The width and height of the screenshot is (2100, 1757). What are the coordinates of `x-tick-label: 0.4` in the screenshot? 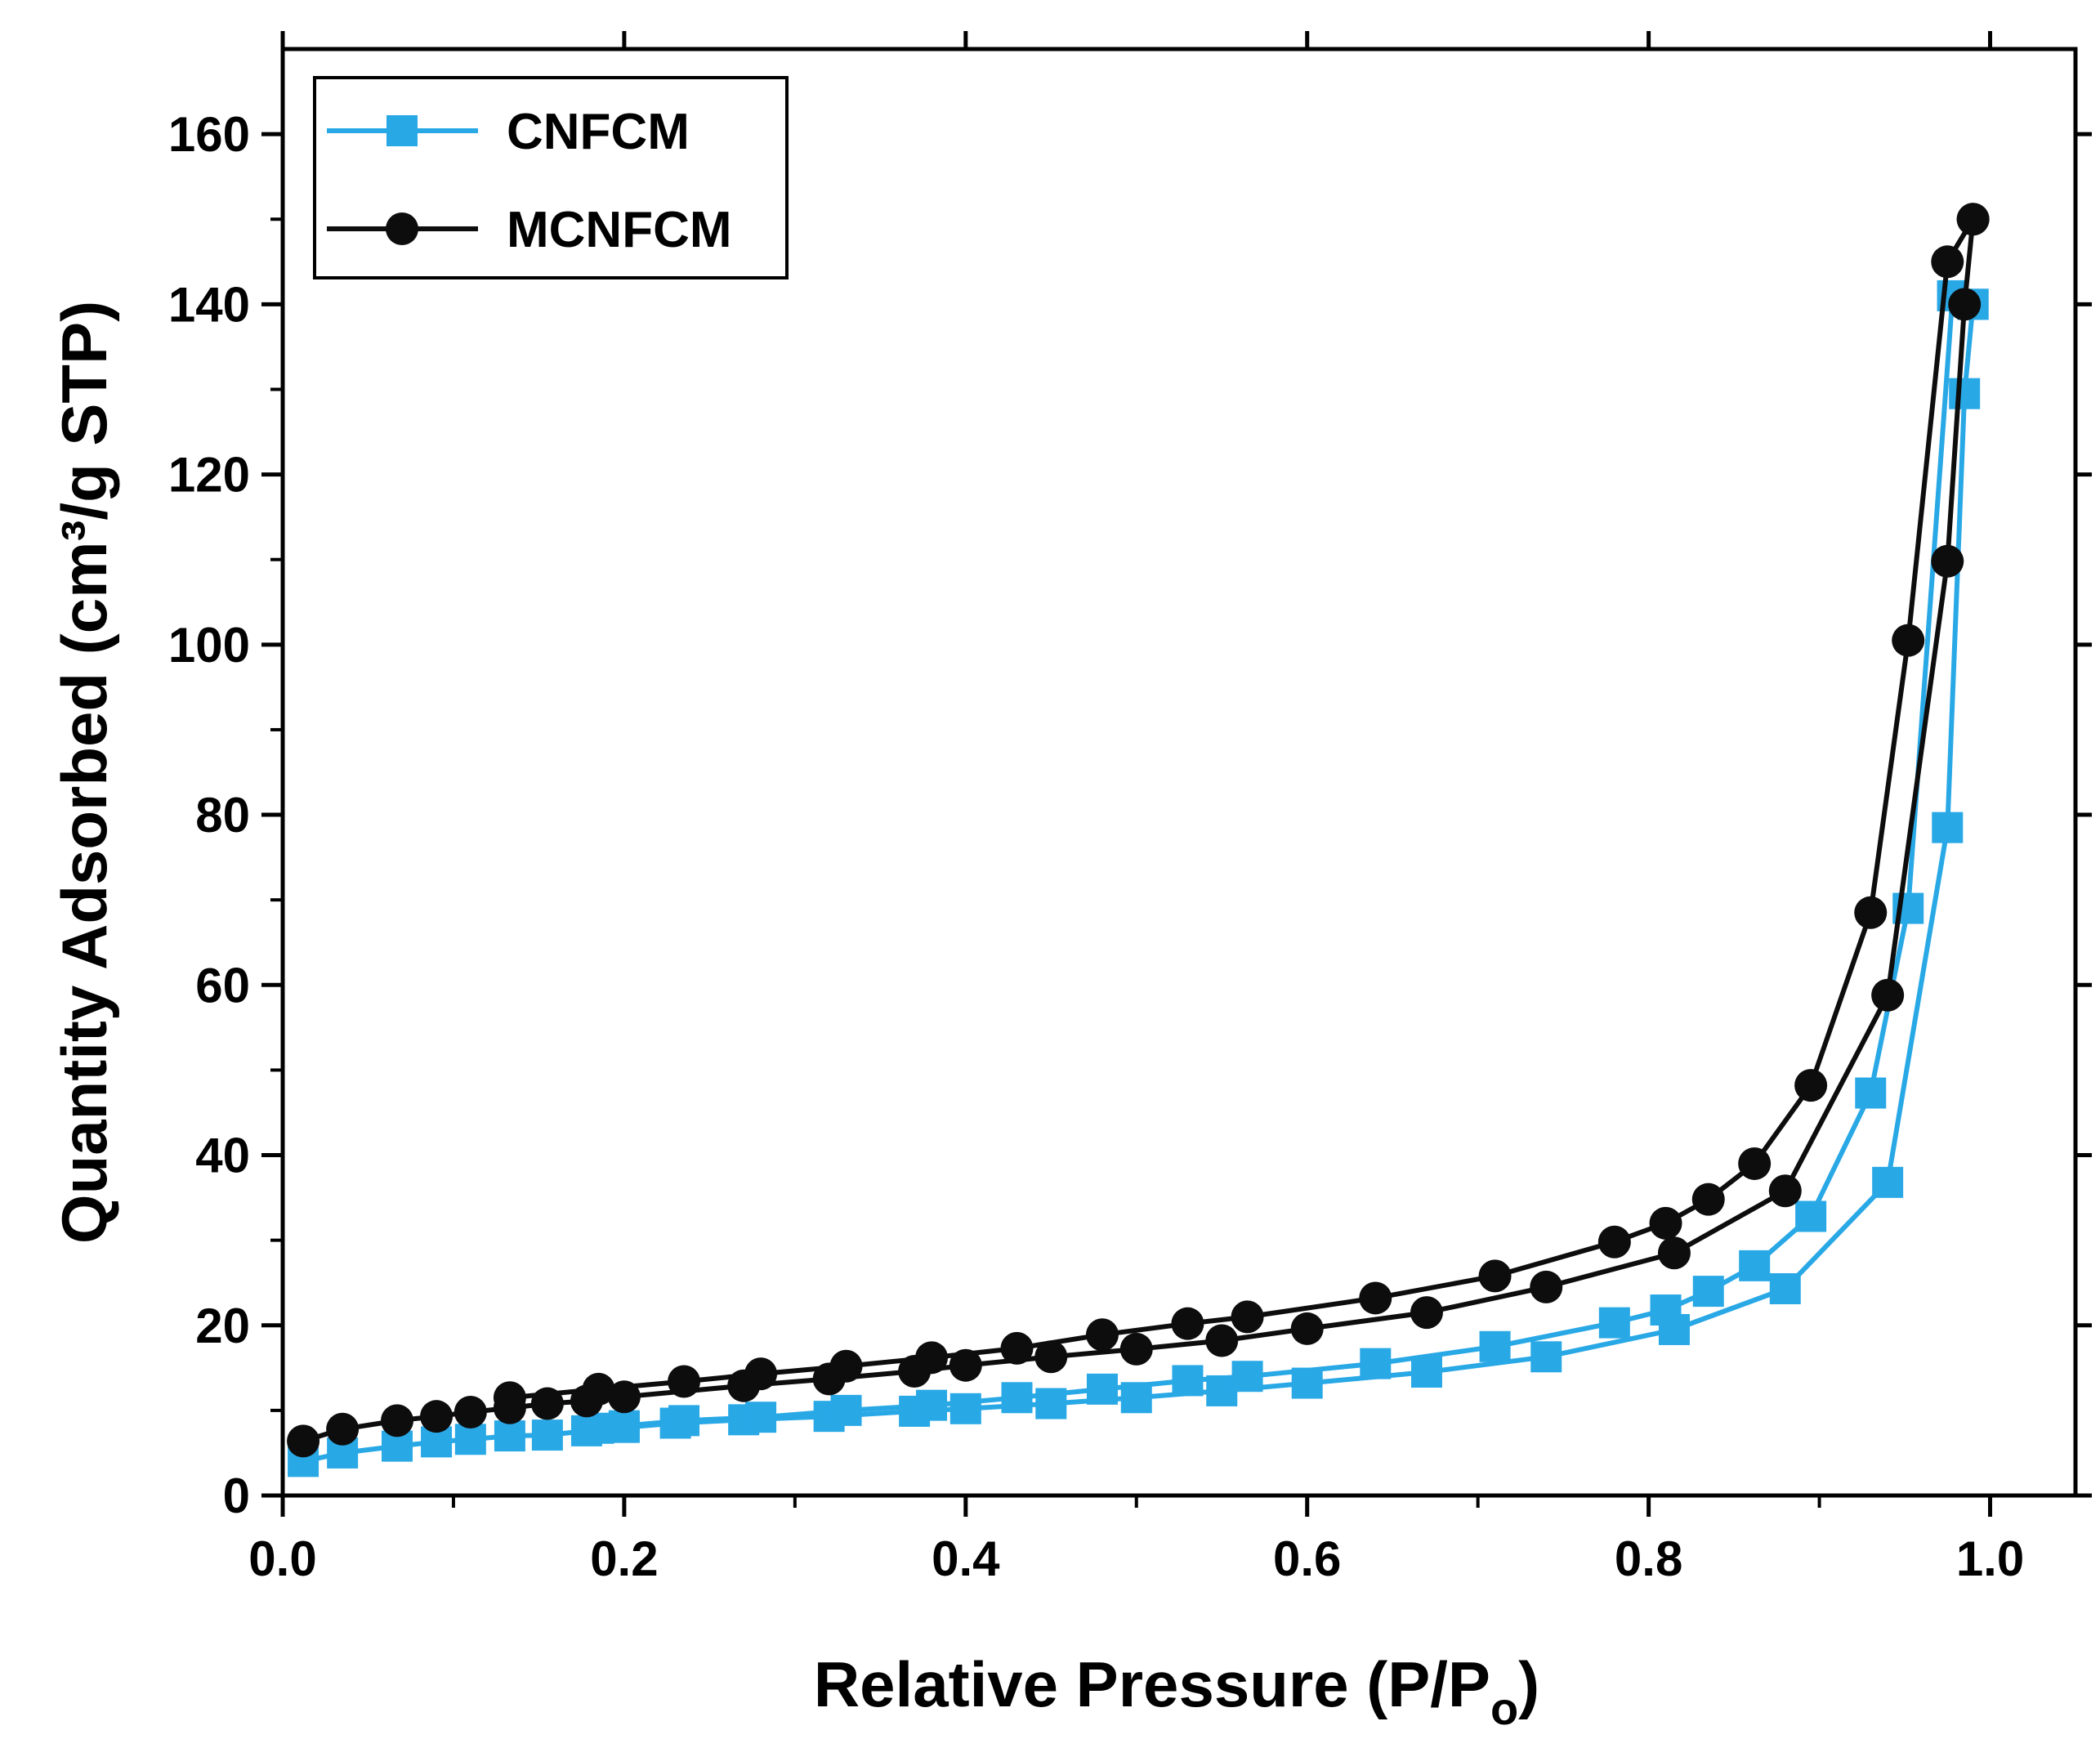 It's located at (966, 1558).